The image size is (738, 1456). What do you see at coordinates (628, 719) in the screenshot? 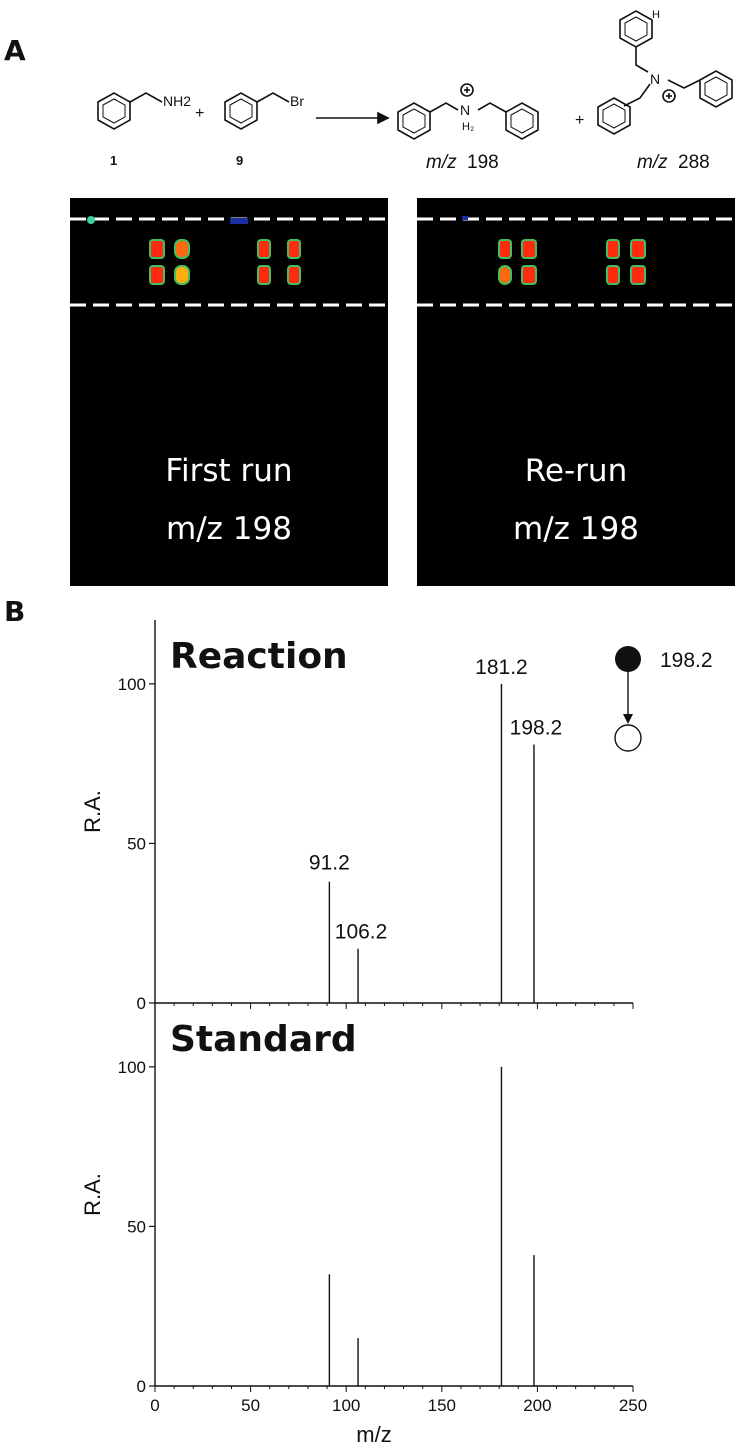
I see `precursor-arrow-head` at bounding box center [628, 719].